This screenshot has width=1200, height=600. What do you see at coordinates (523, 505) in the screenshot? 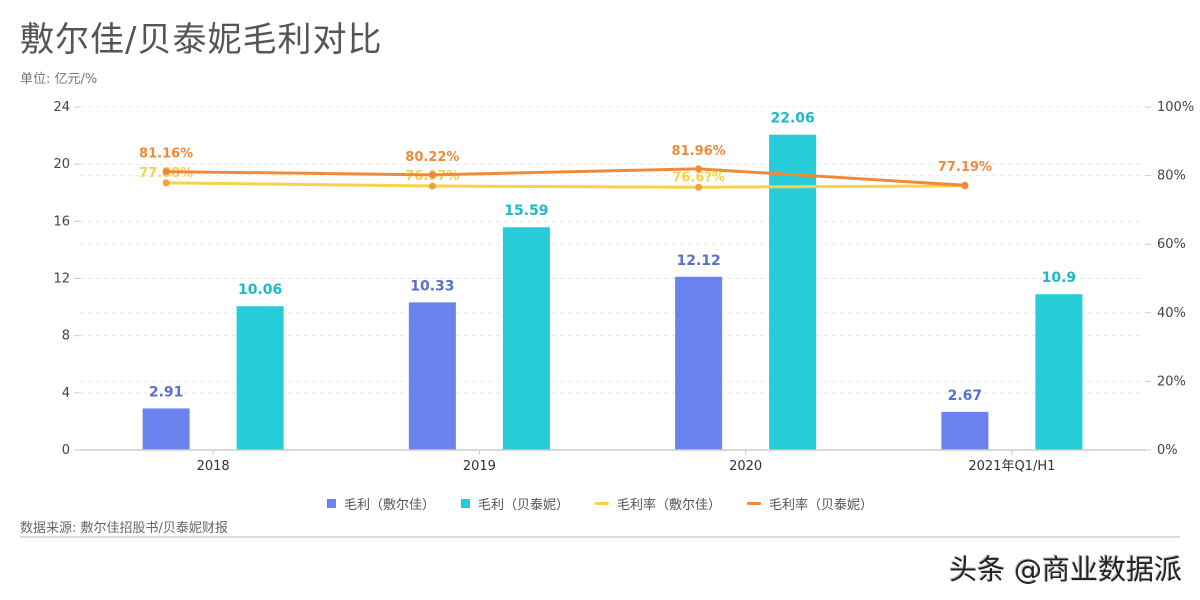
I see `legend-label: 毛利（贝泰妮）` at bounding box center [523, 505].